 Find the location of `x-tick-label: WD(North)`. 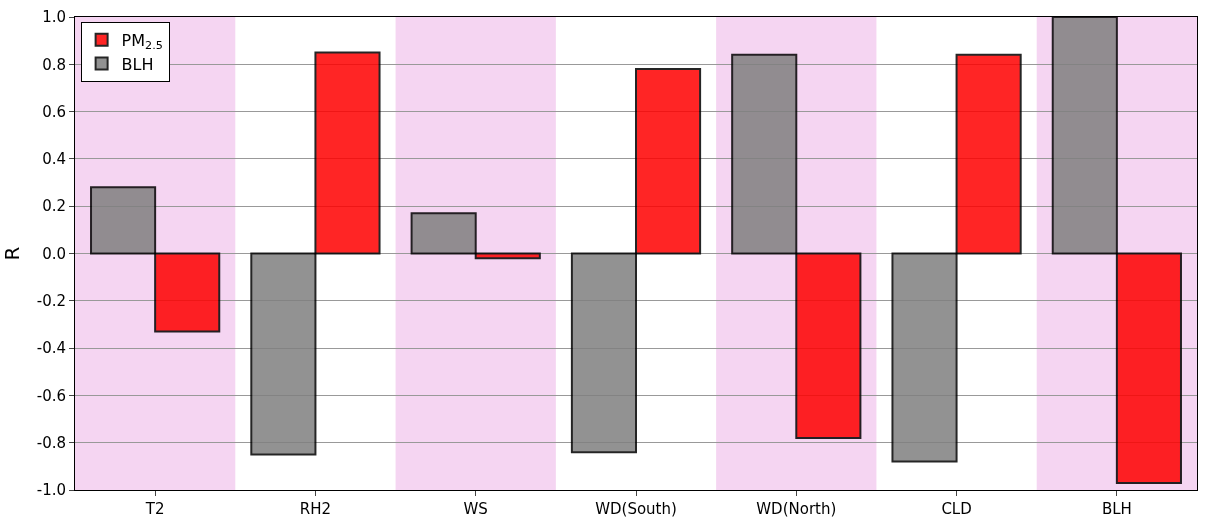

x-tick-label: WD(North) is located at coordinates (796, 509).